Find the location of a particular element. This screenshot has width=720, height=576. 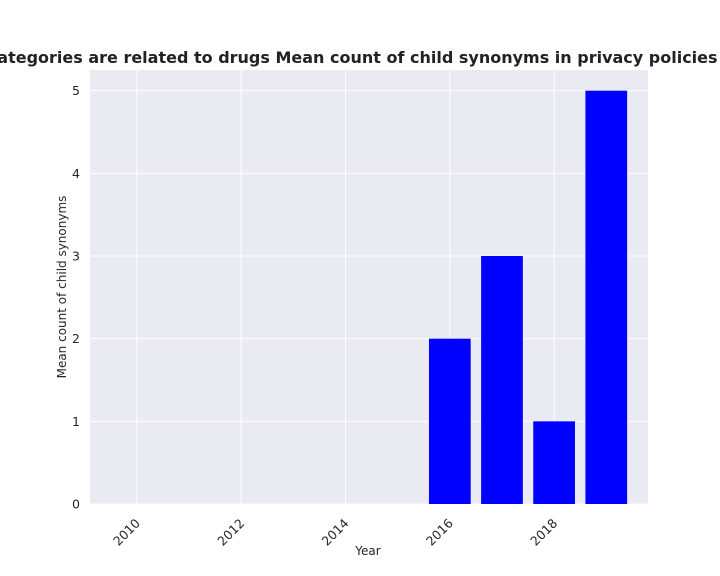

y-axis-ticks: 0 1 2 3 4 5 is located at coordinates (76, 297).